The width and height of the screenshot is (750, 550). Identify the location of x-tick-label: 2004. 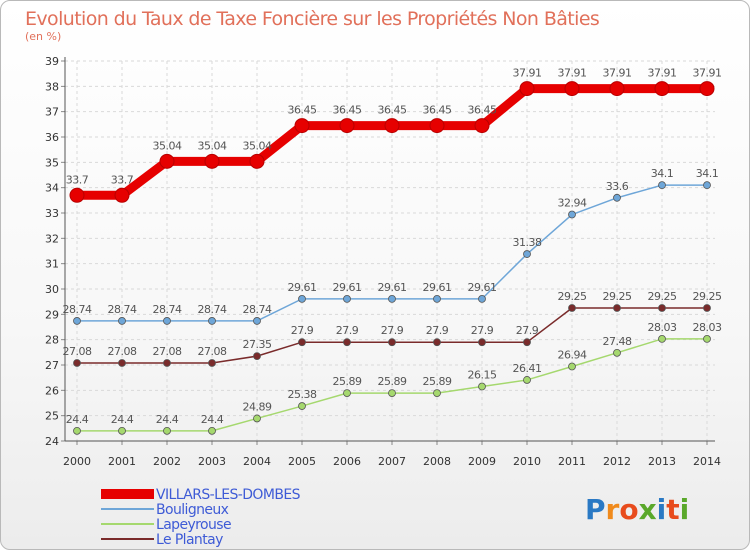
(257, 461).